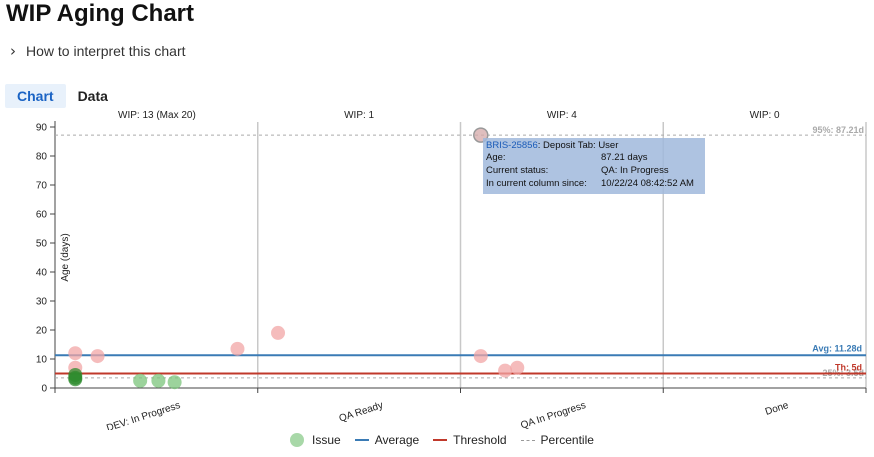  I want to click on tab-chart: Chart, so click(35, 96).